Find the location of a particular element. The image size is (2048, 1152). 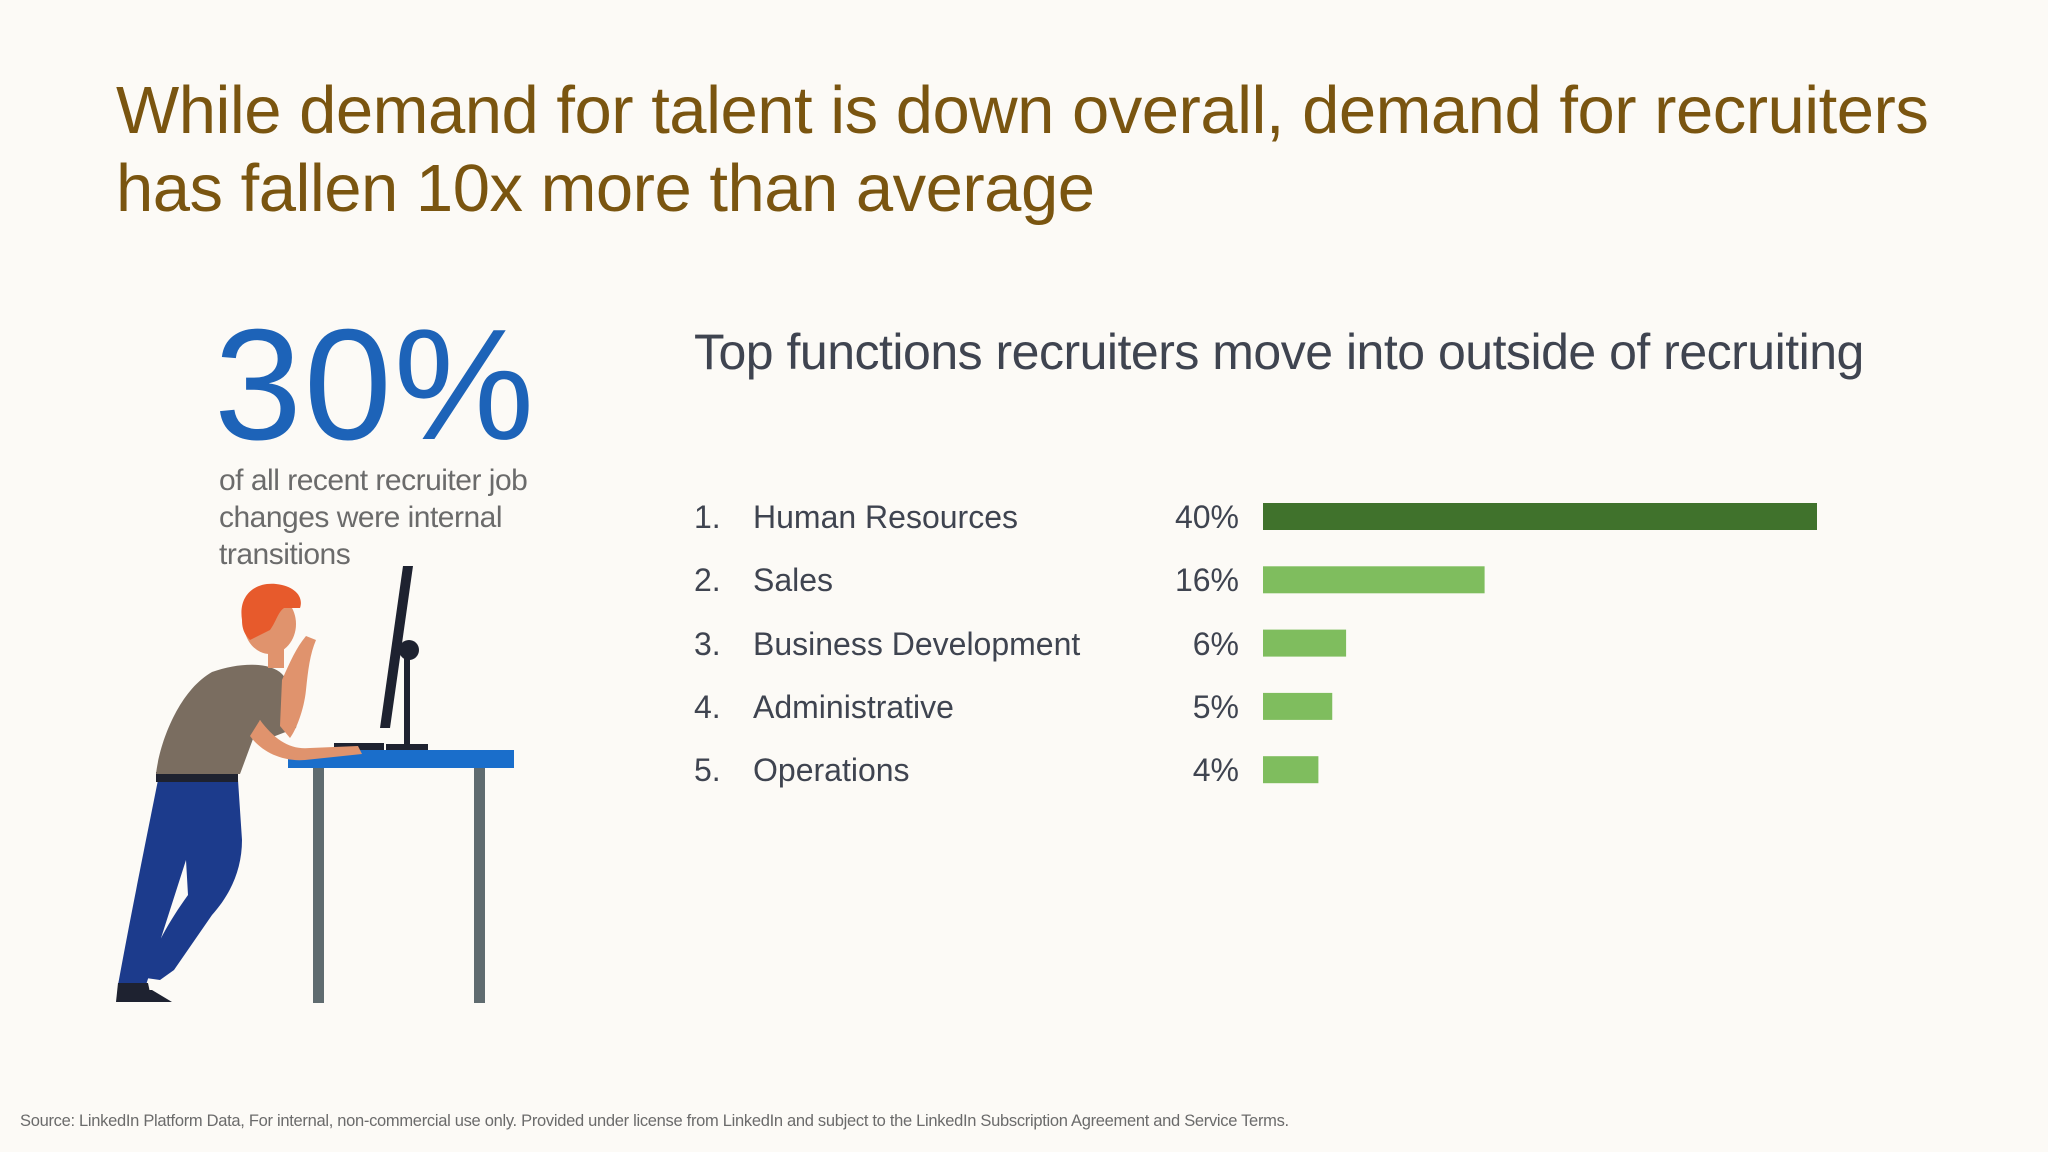

bar-label-4: Administrative is located at coordinates (853, 706).